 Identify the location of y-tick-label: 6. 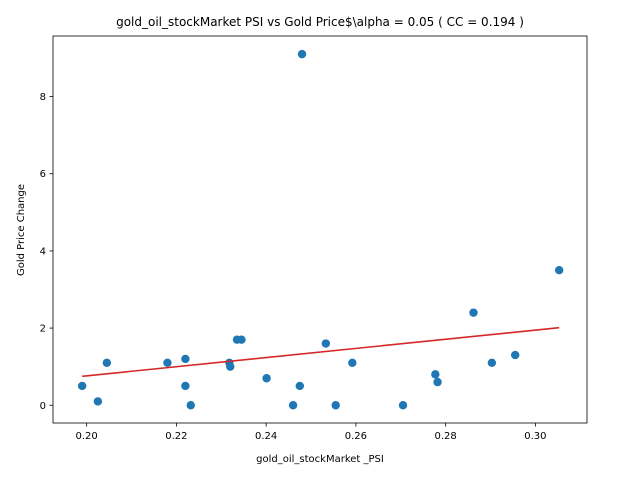
(43, 174).